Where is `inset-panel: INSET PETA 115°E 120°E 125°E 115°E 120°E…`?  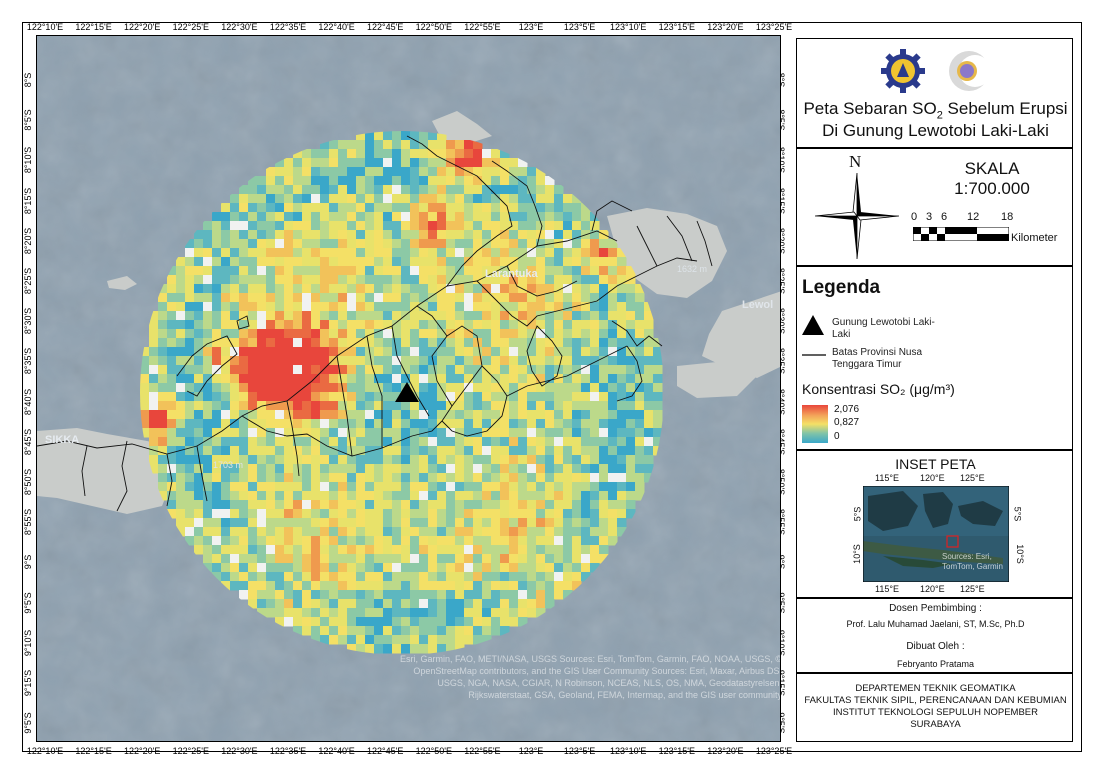 inset-panel: INSET PETA 115°E 120°E 125°E 115°E 120°E… is located at coordinates (934, 524).